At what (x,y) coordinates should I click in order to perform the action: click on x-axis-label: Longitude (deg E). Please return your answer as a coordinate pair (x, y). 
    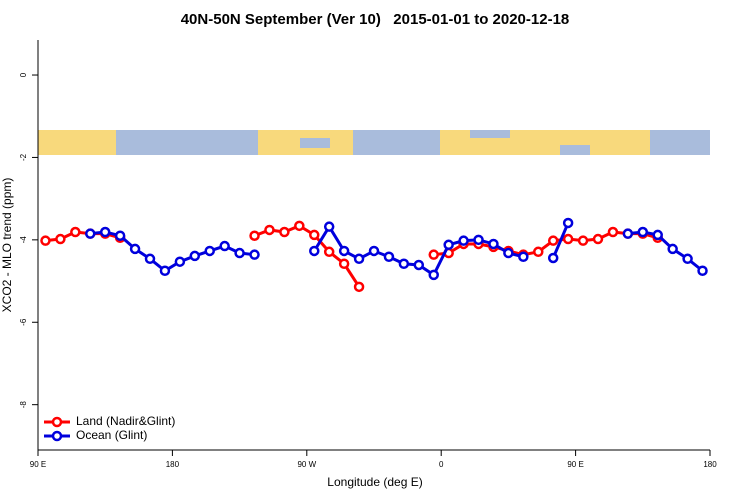
    Looking at the image, I should click on (374, 482).